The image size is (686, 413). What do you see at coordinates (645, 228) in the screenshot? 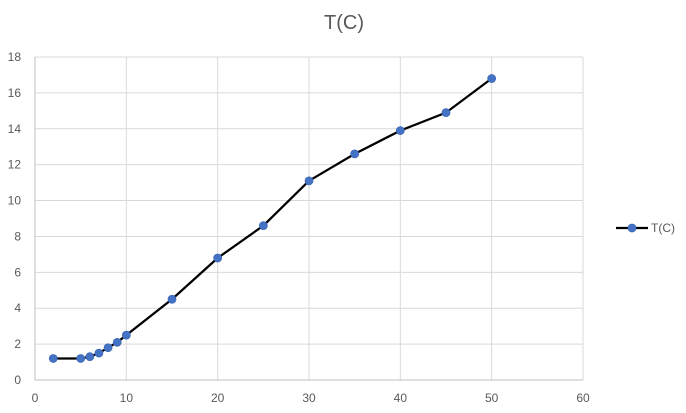
I see `legend: T(C)` at bounding box center [645, 228].